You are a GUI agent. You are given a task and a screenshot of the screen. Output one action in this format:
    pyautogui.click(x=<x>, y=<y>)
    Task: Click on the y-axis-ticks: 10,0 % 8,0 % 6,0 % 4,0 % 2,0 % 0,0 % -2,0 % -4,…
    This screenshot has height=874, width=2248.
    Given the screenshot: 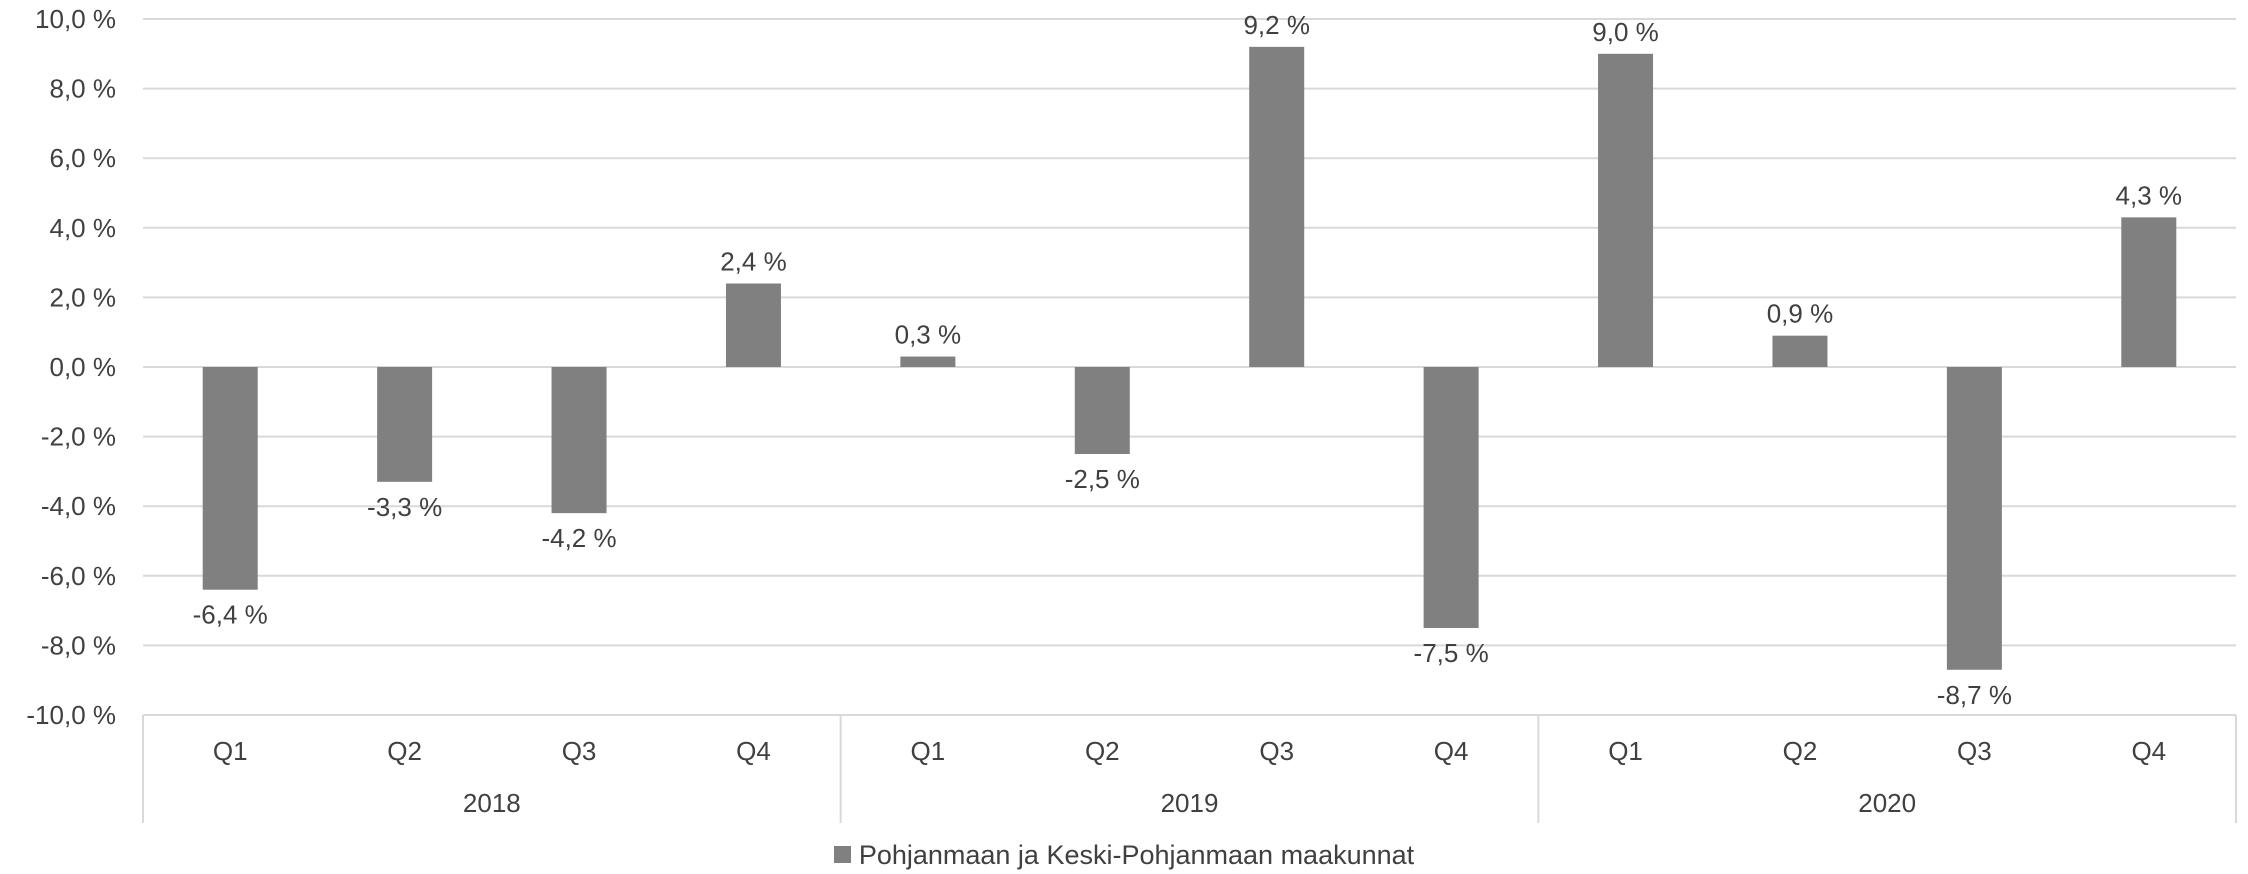 What is the action you would take?
    pyautogui.click(x=71, y=367)
    